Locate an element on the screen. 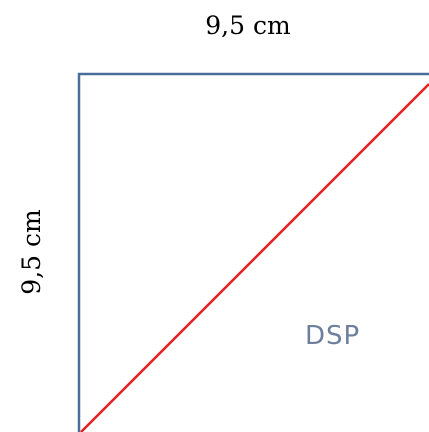 Image resolution: width=429 pixels, height=432 pixels. side-dimension-label: 9,5 cm is located at coordinates (31, 252).